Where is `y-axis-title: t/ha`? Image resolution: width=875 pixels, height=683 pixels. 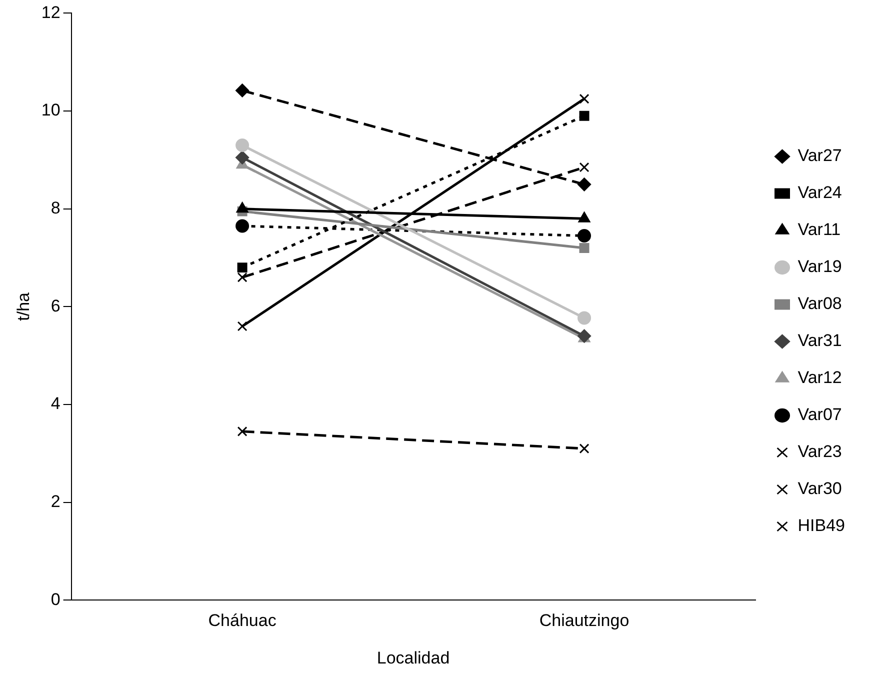 y-axis-title: t/ha is located at coordinates (23, 306).